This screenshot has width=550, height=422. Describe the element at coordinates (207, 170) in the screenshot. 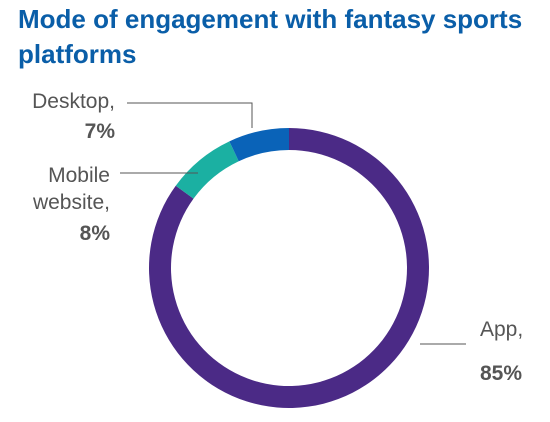

I see `donut-slice-mobile-website` at that location.